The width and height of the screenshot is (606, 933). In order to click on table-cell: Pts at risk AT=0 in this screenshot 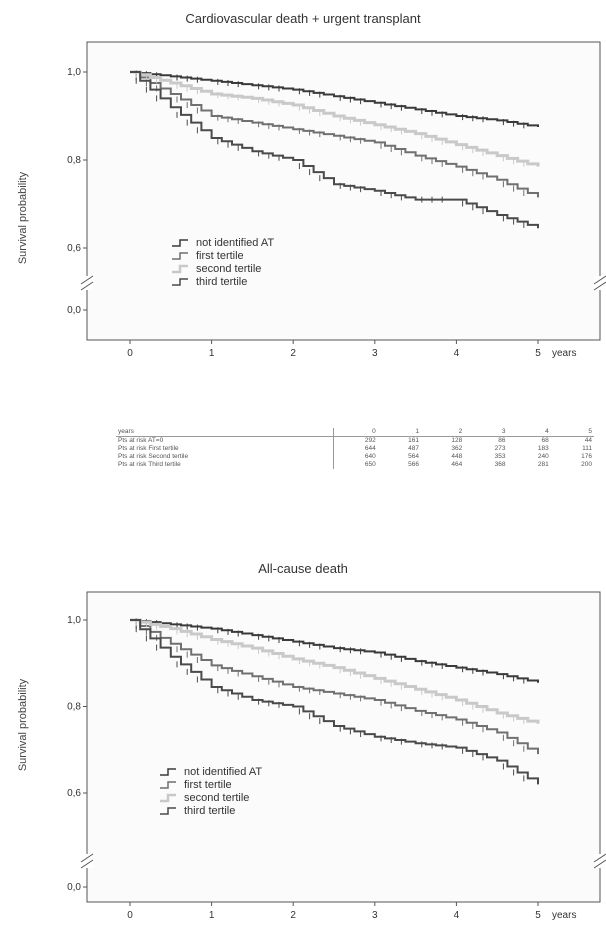, I will do `click(225, 440)`.